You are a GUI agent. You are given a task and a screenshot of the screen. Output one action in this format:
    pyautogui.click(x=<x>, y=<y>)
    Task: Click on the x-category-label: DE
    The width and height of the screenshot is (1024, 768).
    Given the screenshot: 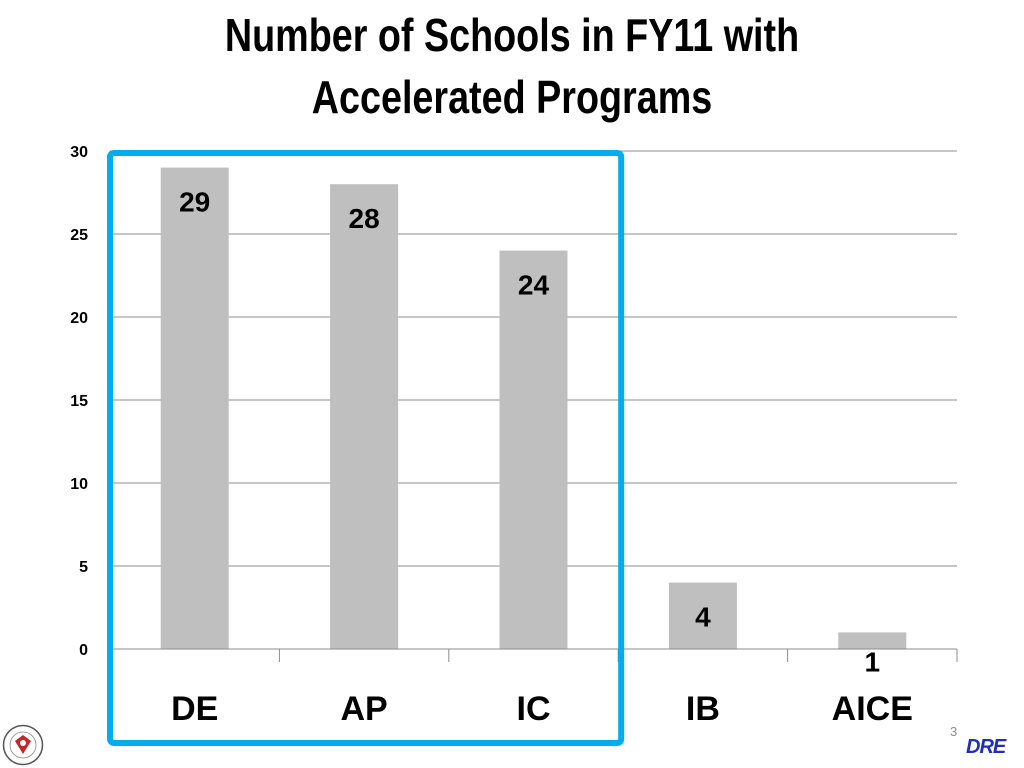 What is the action you would take?
    pyautogui.click(x=194, y=709)
    